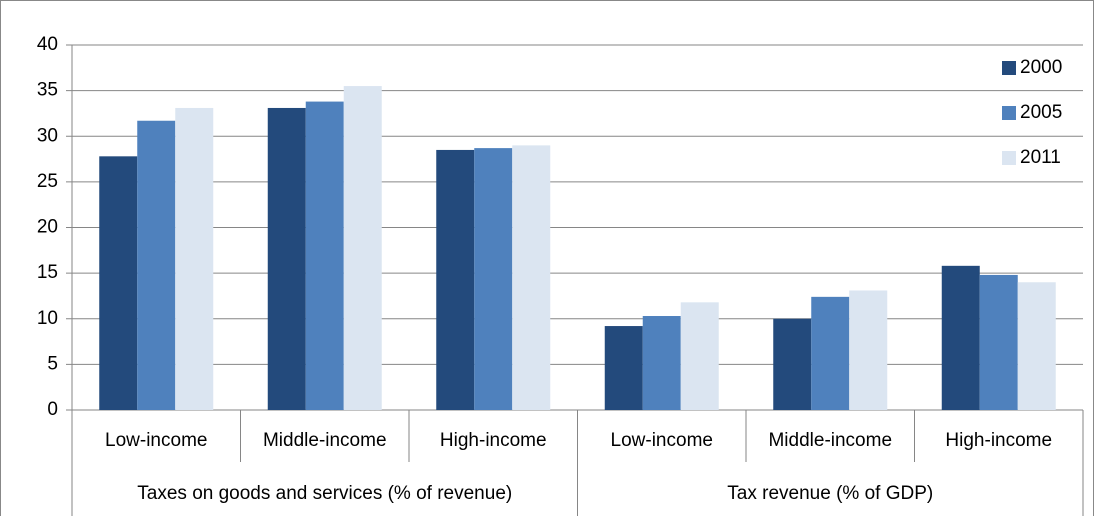  Describe the element at coordinates (47, 181) in the screenshot. I see `y-tick-label: 25` at that location.